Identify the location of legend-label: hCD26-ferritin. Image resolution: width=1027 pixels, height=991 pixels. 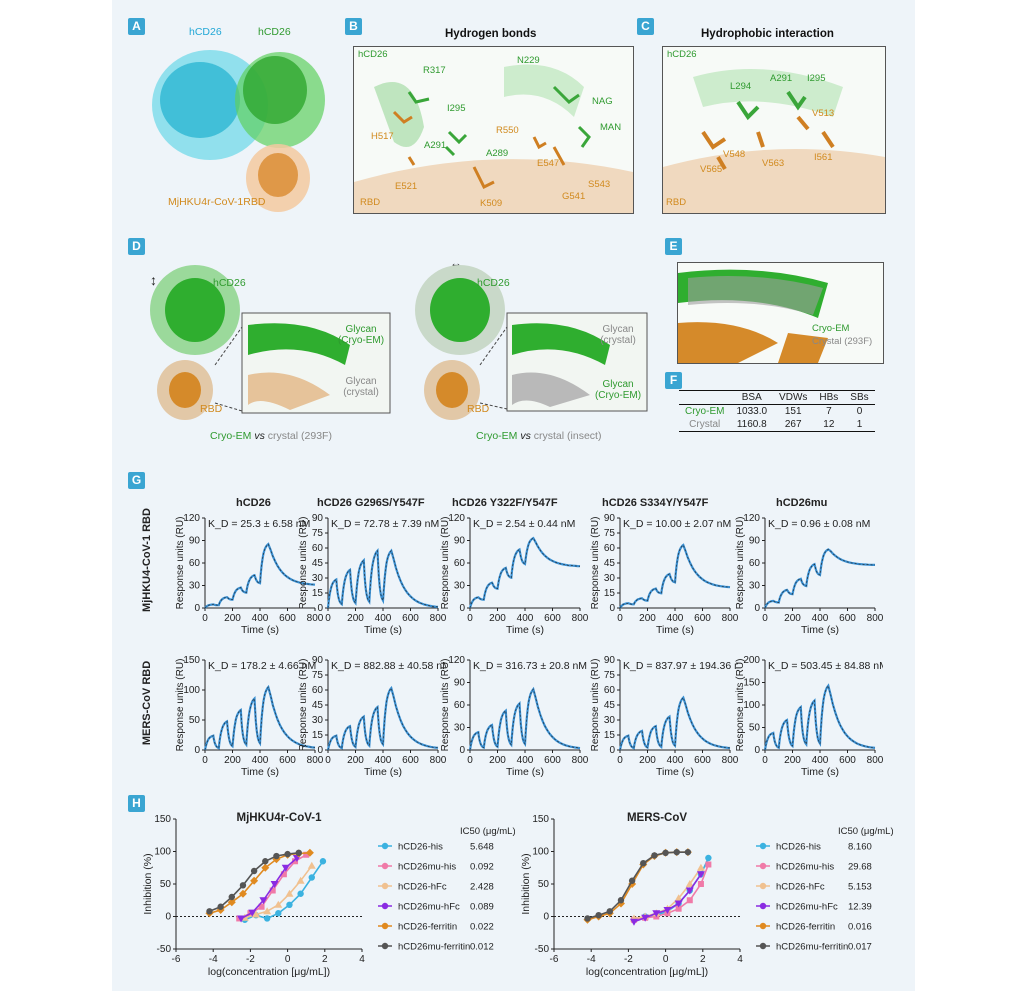
(805, 927).